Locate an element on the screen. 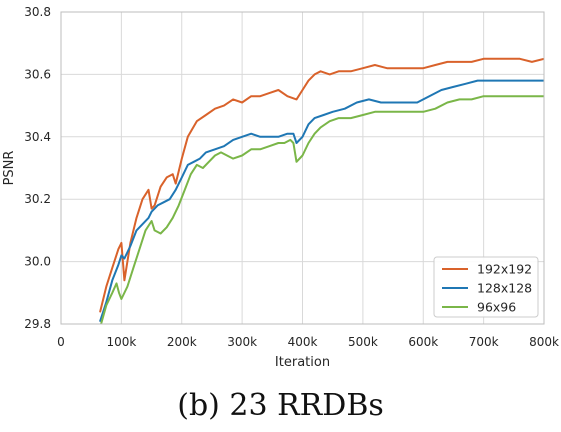 The width and height of the screenshot is (561, 432). x-tick-label: 300k is located at coordinates (242, 342).